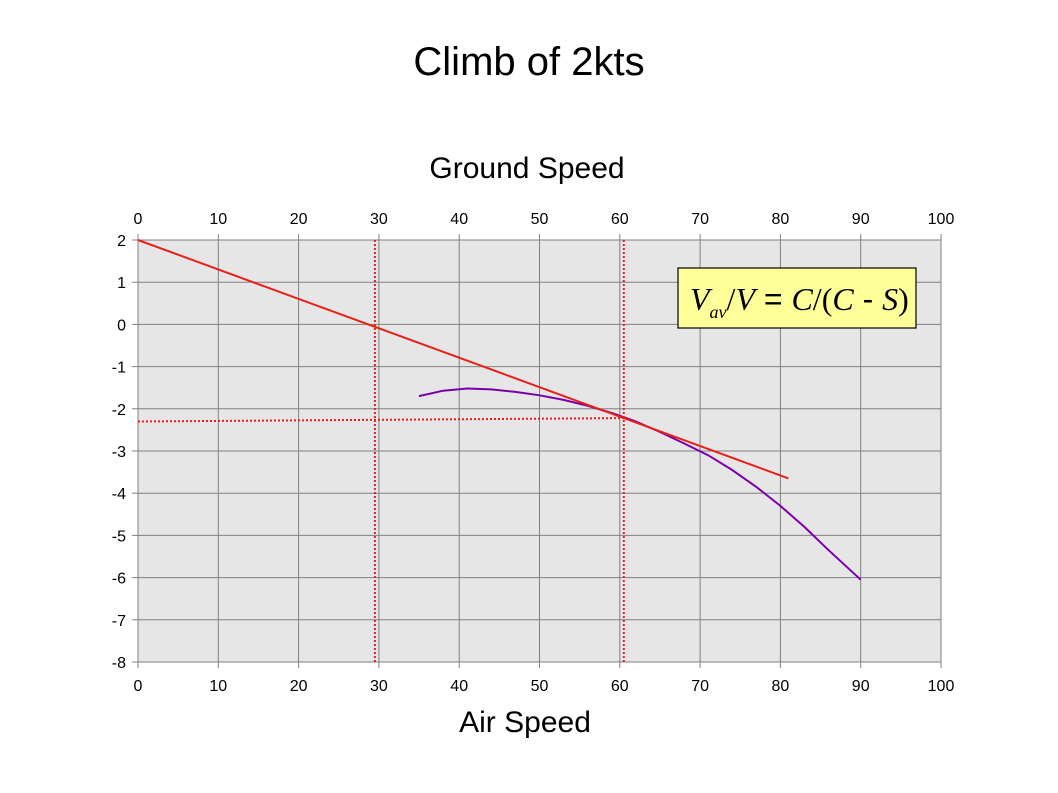 This screenshot has height=793, width=1058. What do you see at coordinates (802, 299) in the screenshot?
I see `formula-c: C` at bounding box center [802, 299].